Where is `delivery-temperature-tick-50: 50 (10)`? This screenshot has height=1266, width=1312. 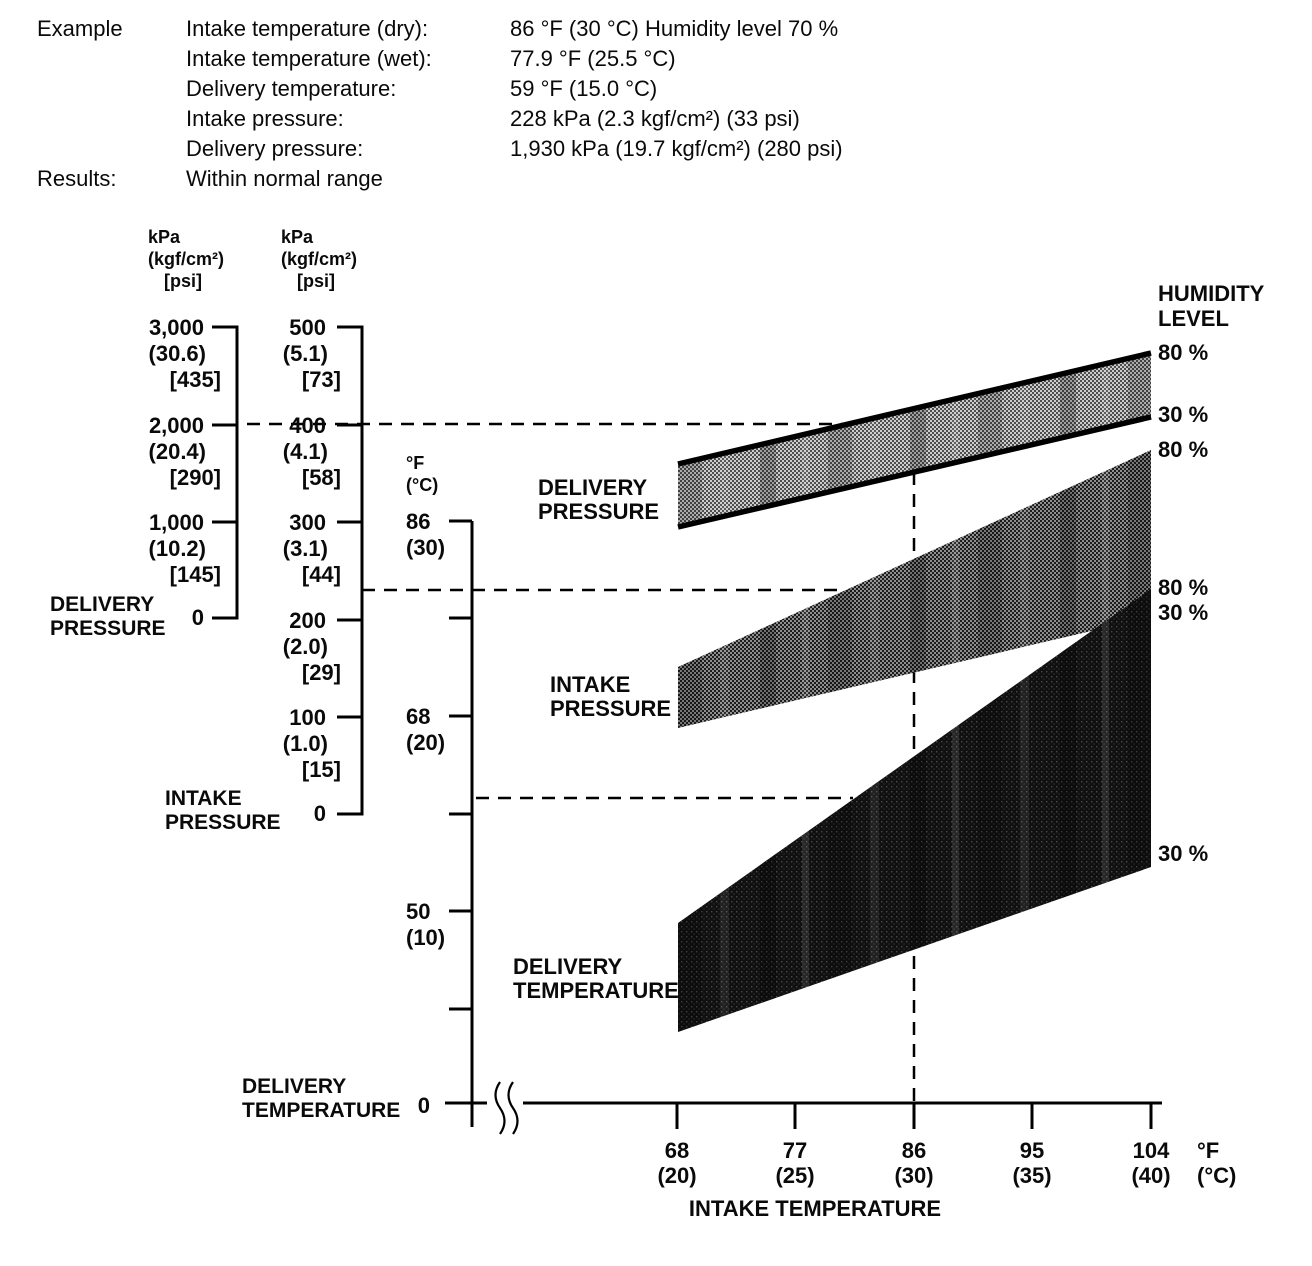 delivery-temperature-tick-50: 50 (10) is located at coordinates (426, 924).